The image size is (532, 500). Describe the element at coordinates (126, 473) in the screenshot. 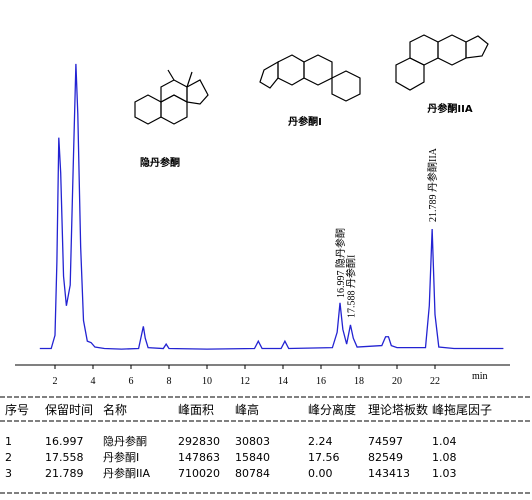

I see `table-cell: 丹参酮IIA` at that location.